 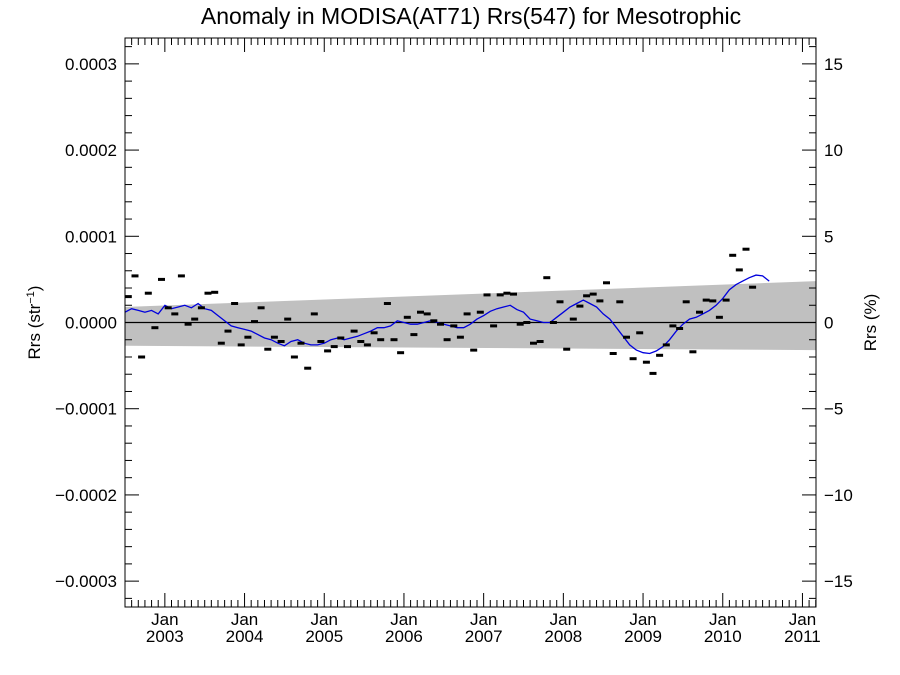 I want to click on left-axis-label-superscript: −1, so click(x=31, y=297).